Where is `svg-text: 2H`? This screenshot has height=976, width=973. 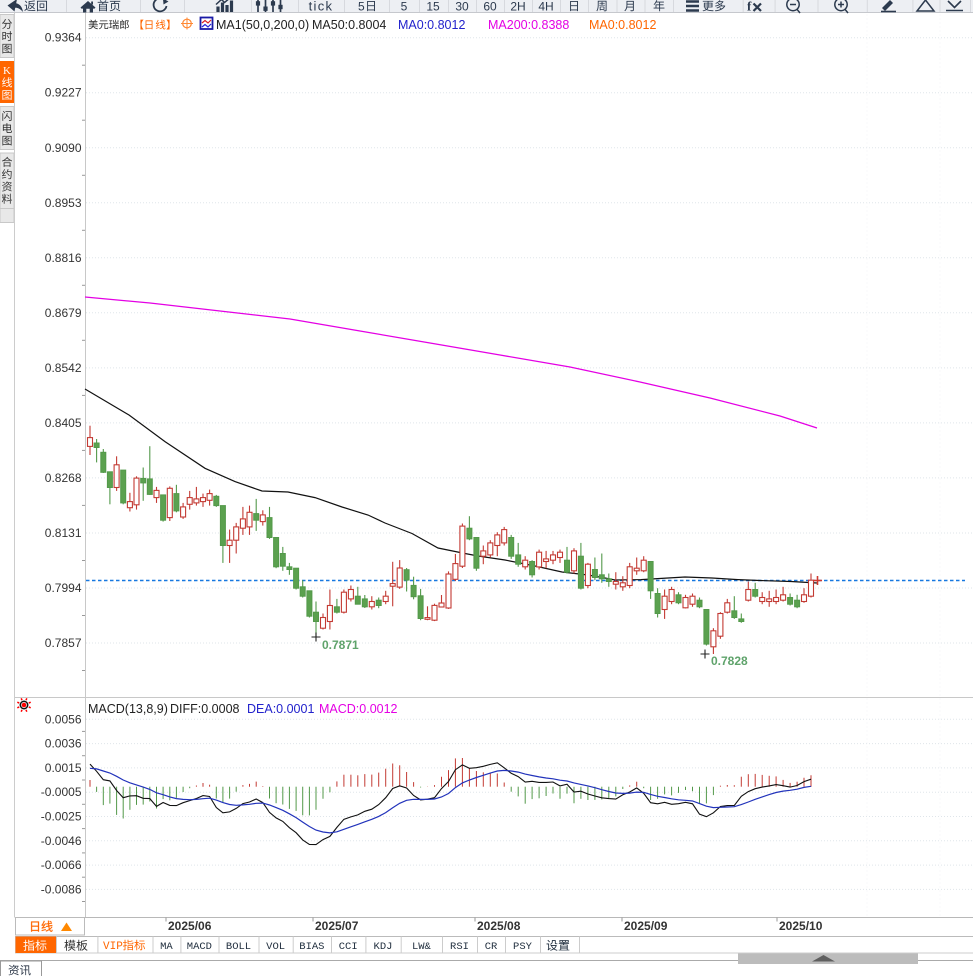 svg-text: 2H is located at coordinates (517, 7).